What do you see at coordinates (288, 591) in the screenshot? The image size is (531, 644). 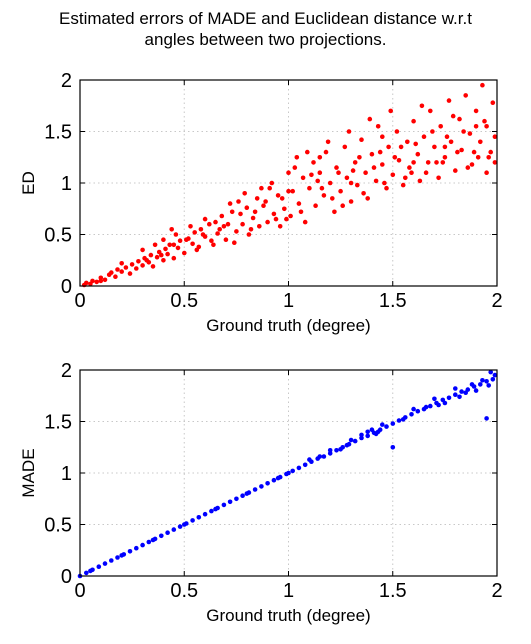 I see `made-x-tick-label: 1` at bounding box center [288, 591].